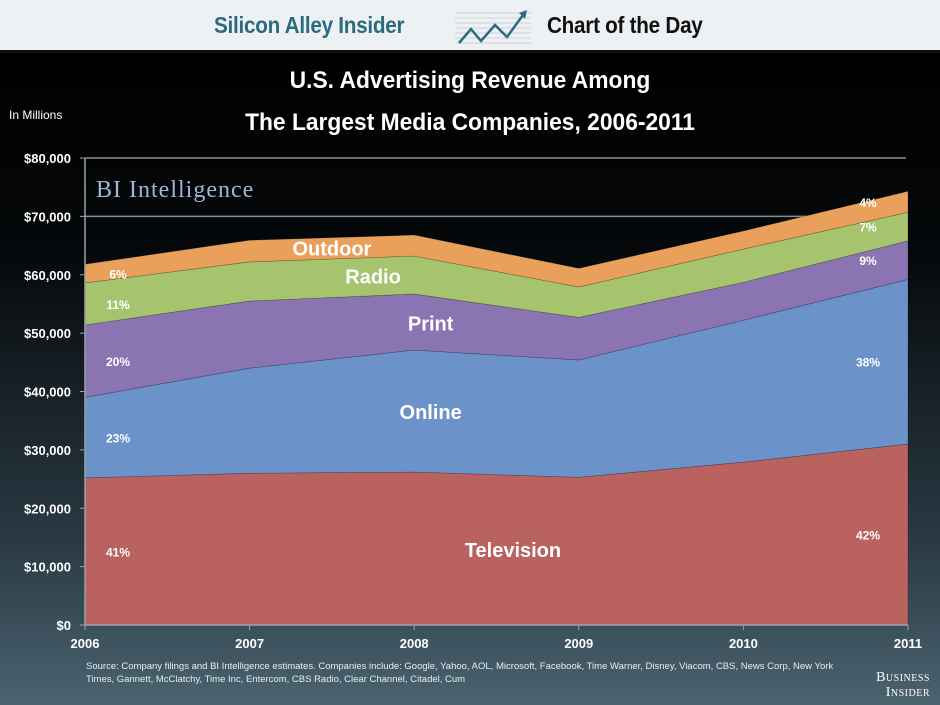  Describe the element at coordinates (868, 536) in the screenshot. I see `pct-label-2011: 42%` at that location.